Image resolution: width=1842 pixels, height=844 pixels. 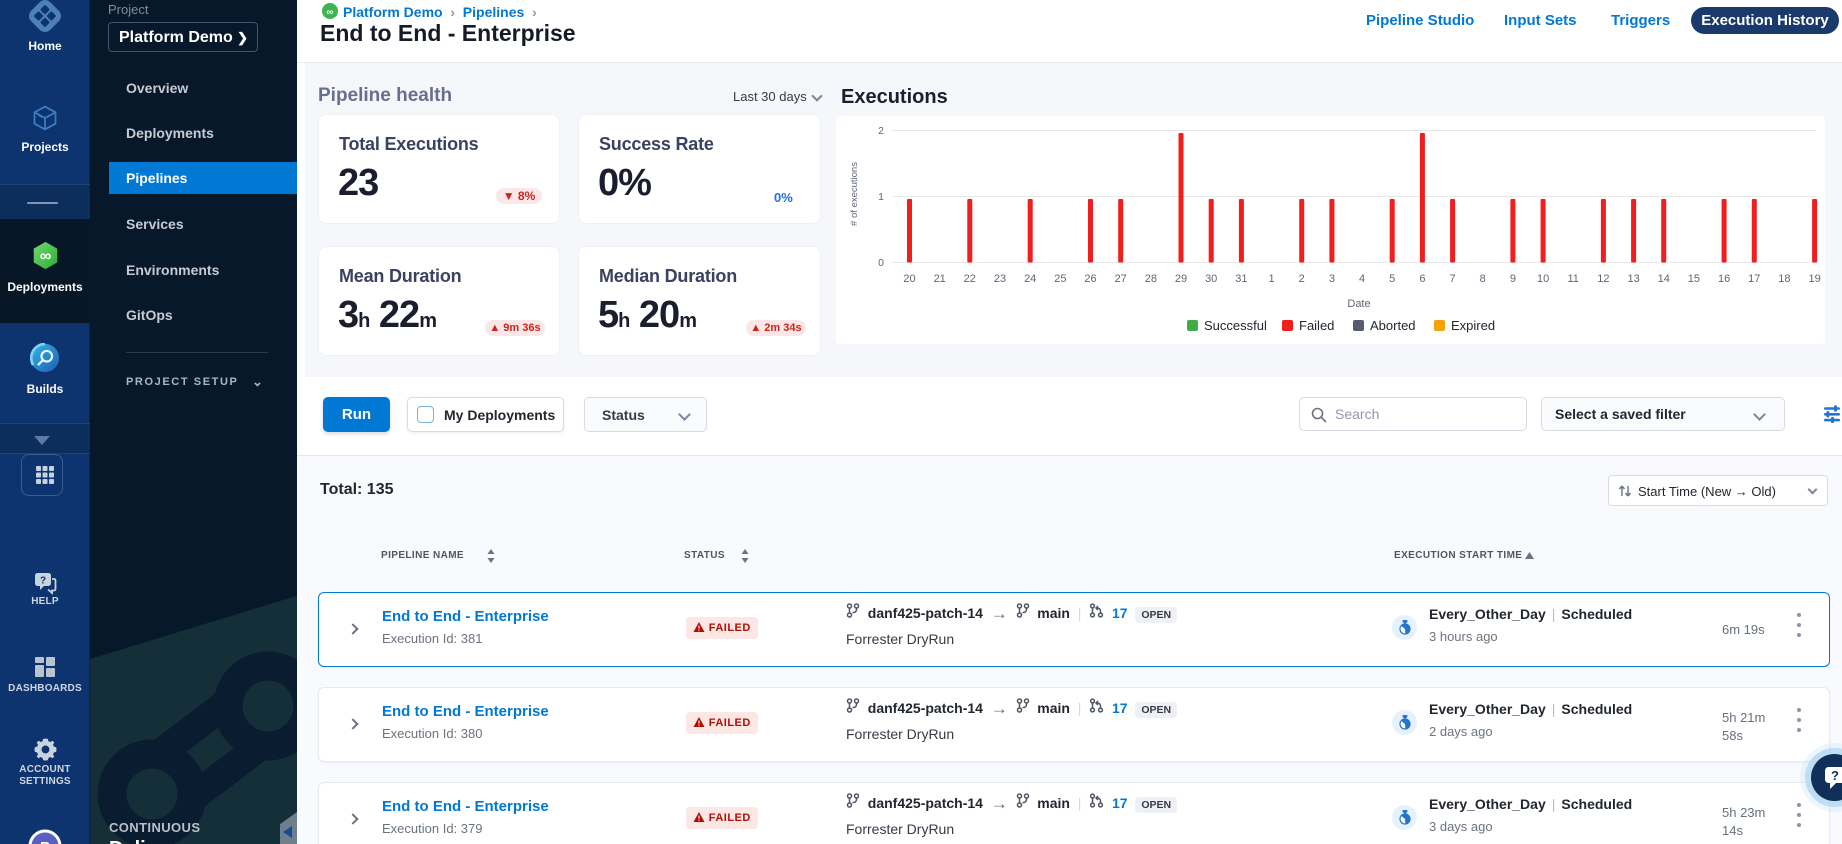 I want to click on svg-text: 7, so click(x=1453, y=279).